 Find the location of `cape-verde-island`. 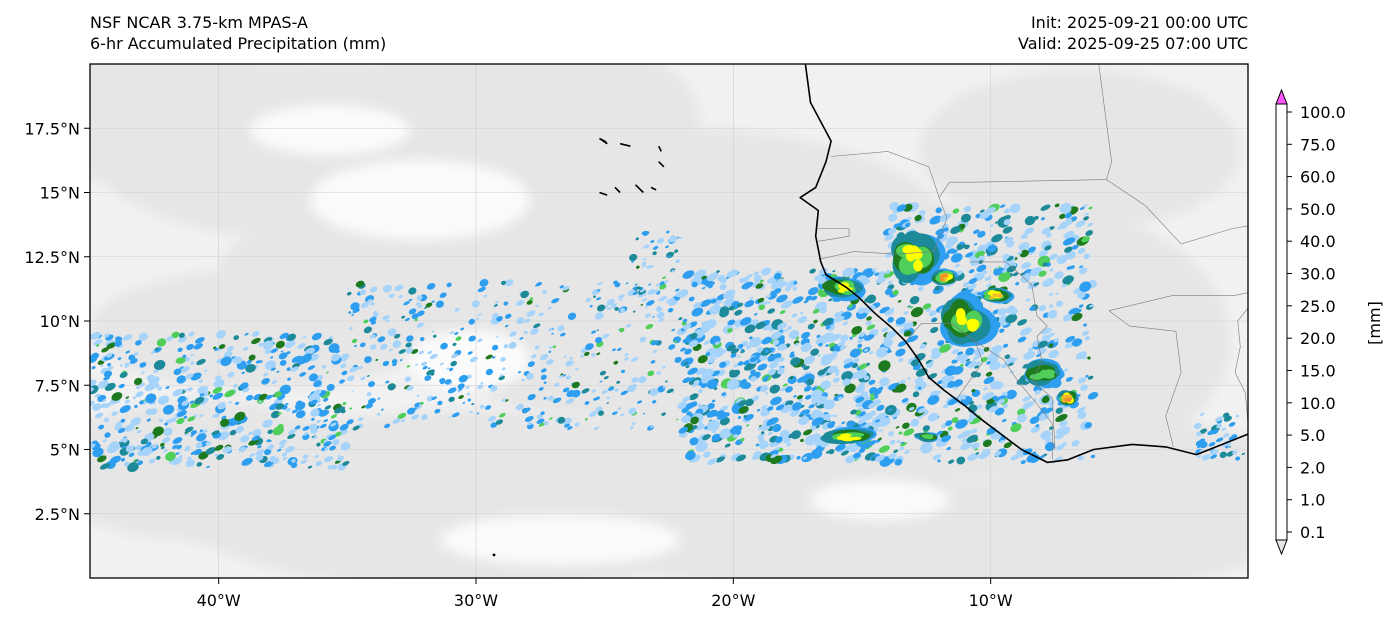

cape-verde-island is located at coordinates (603, 193).